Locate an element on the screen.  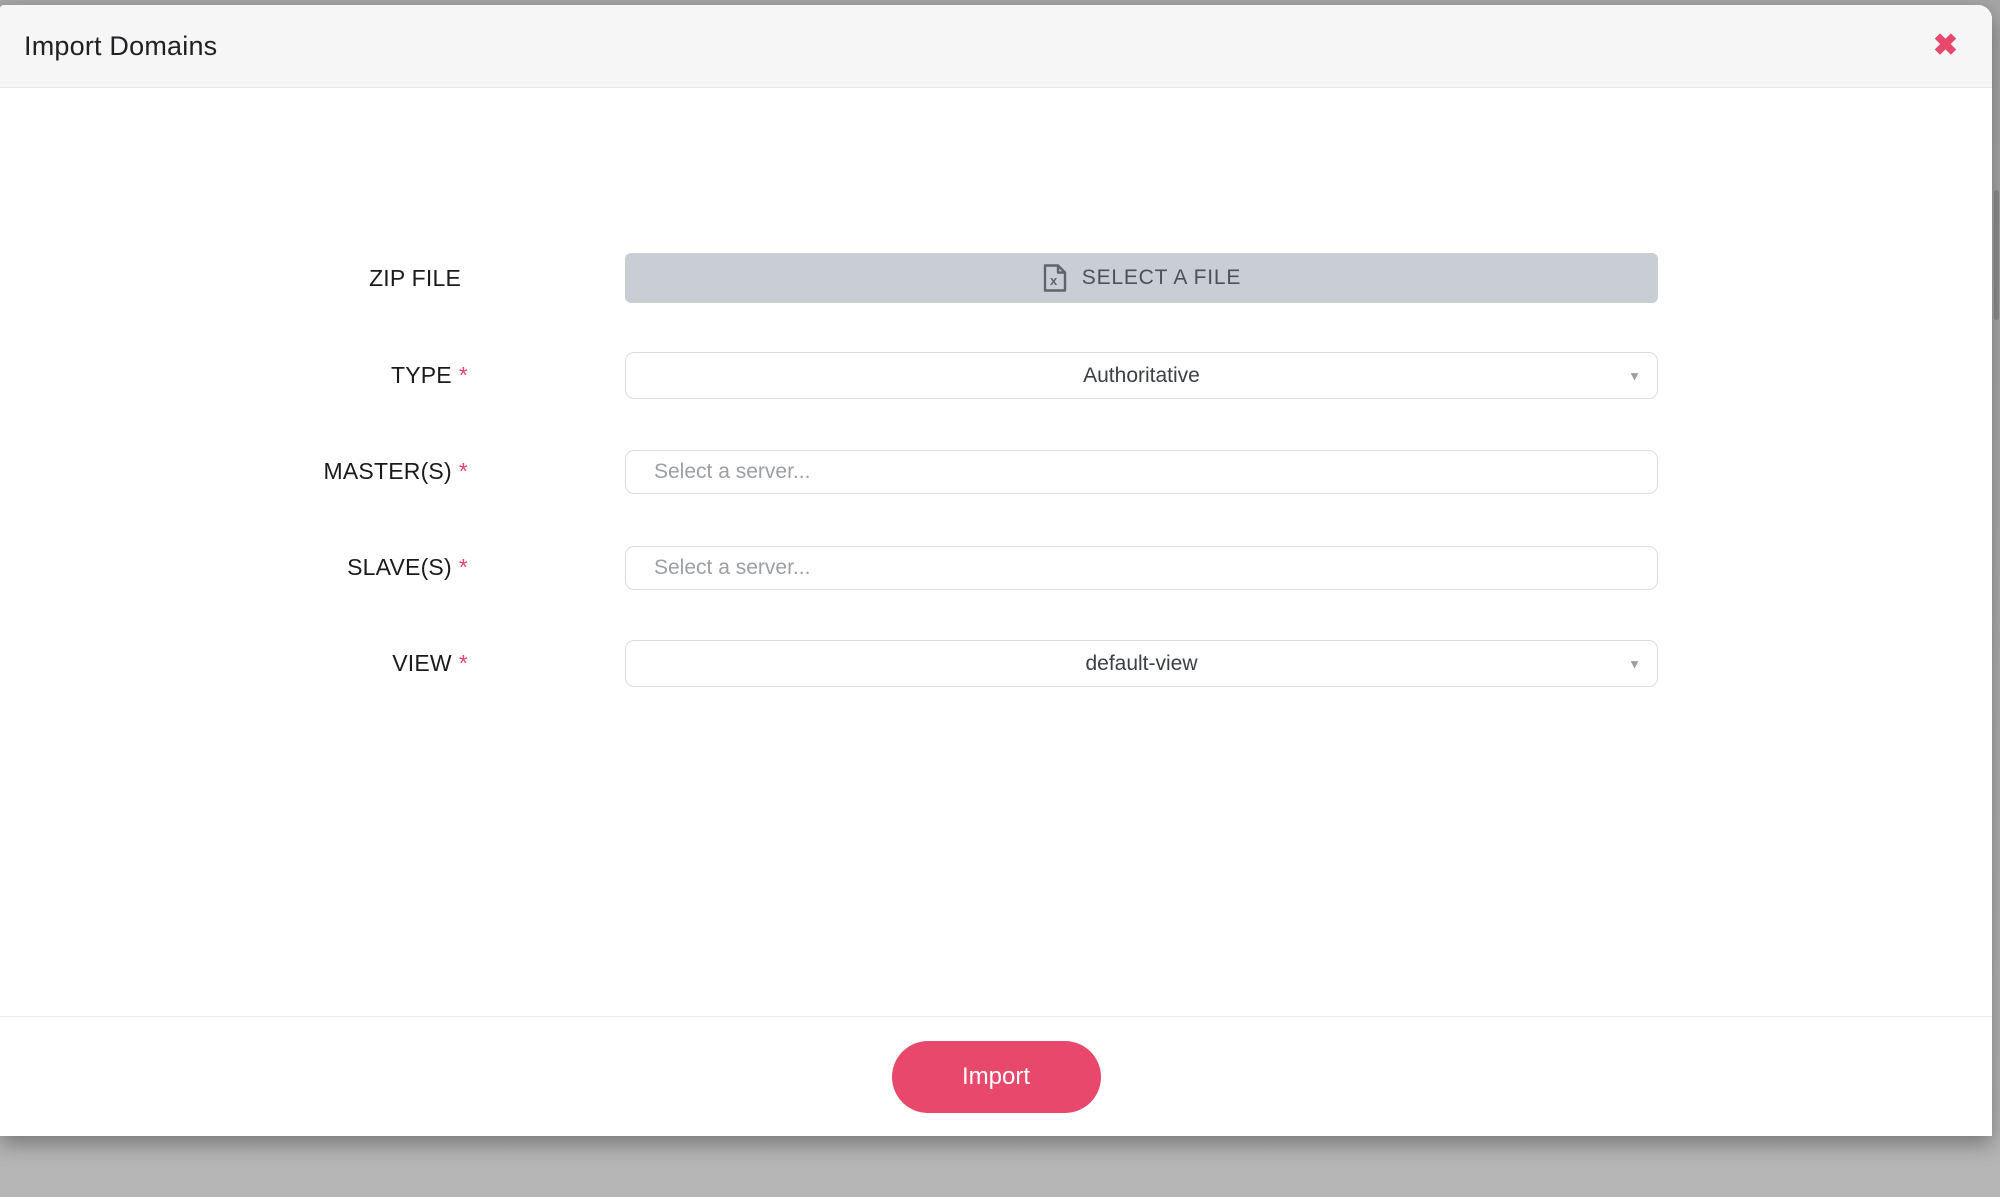
masters-control-cell is located at coordinates (1141, 471).